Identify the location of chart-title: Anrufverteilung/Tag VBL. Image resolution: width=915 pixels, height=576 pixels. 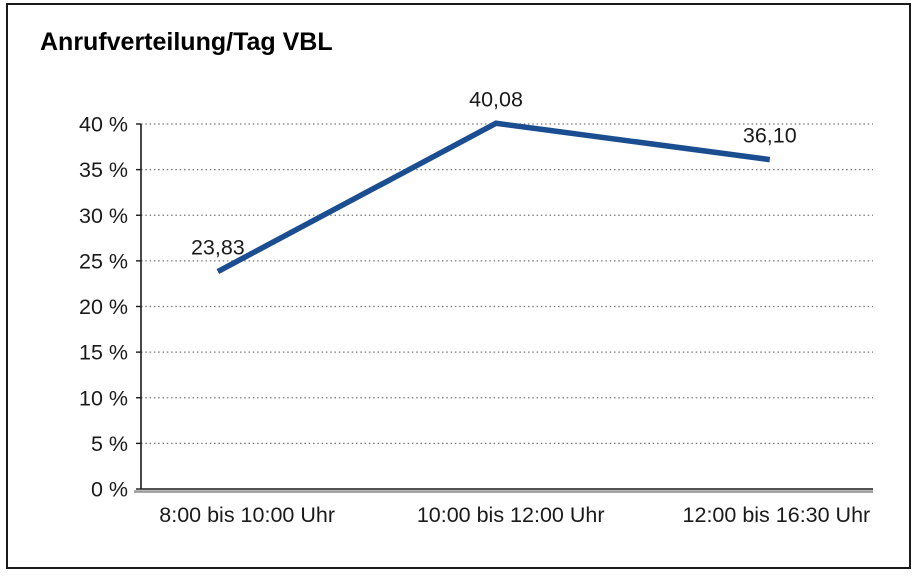
(186, 42).